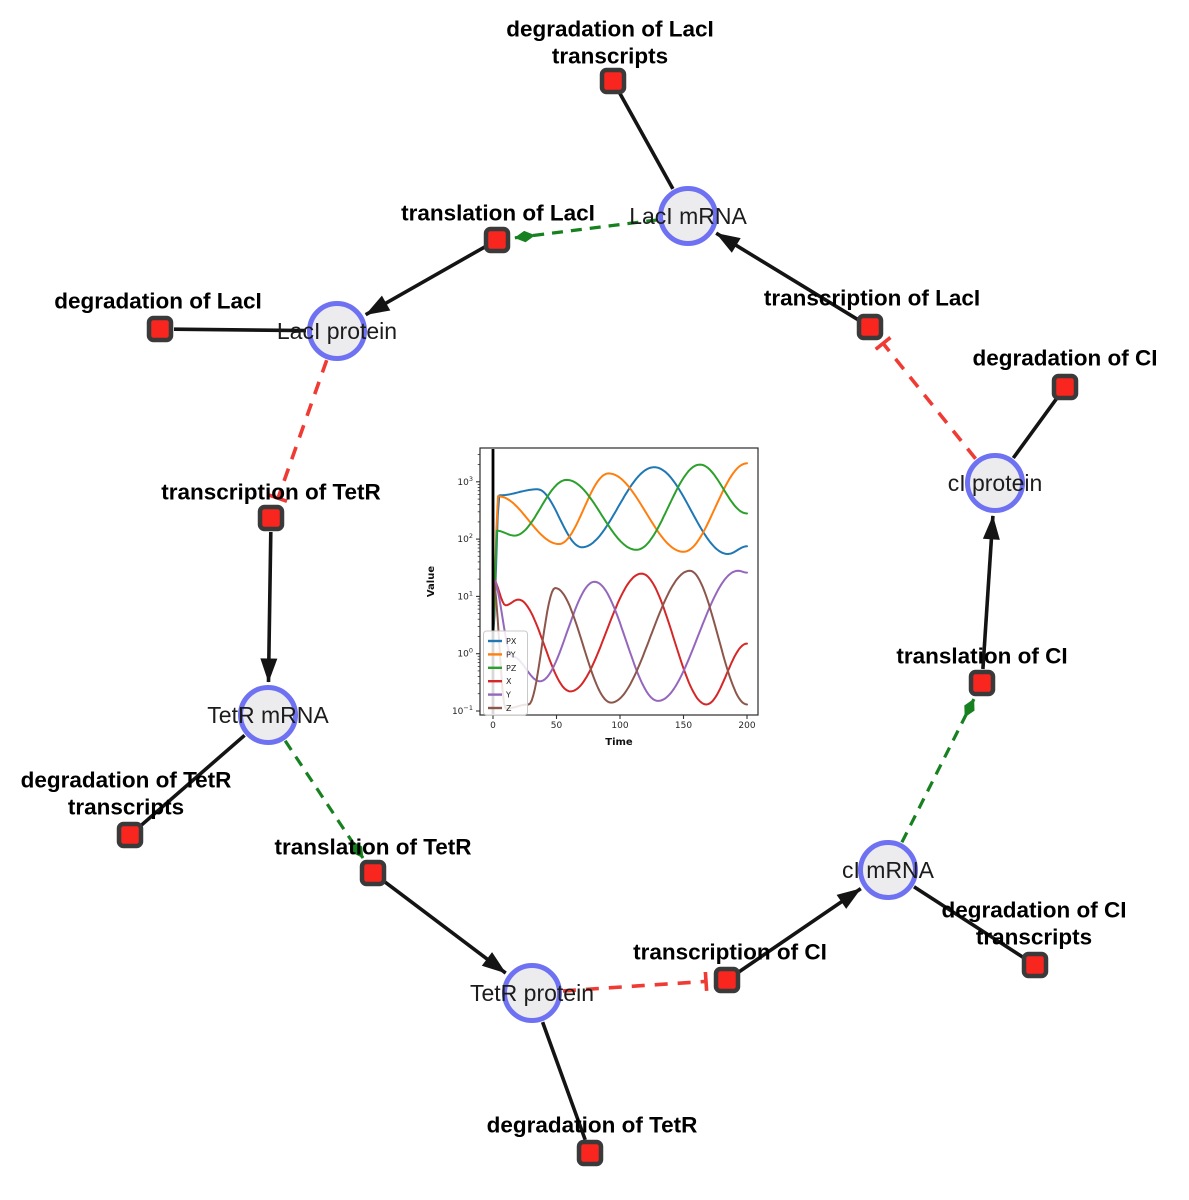 The image size is (1189, 1200). Describe the element at coordinates (509, 708) in the screenshot. I see `legend-label-Z: Z` at that location.